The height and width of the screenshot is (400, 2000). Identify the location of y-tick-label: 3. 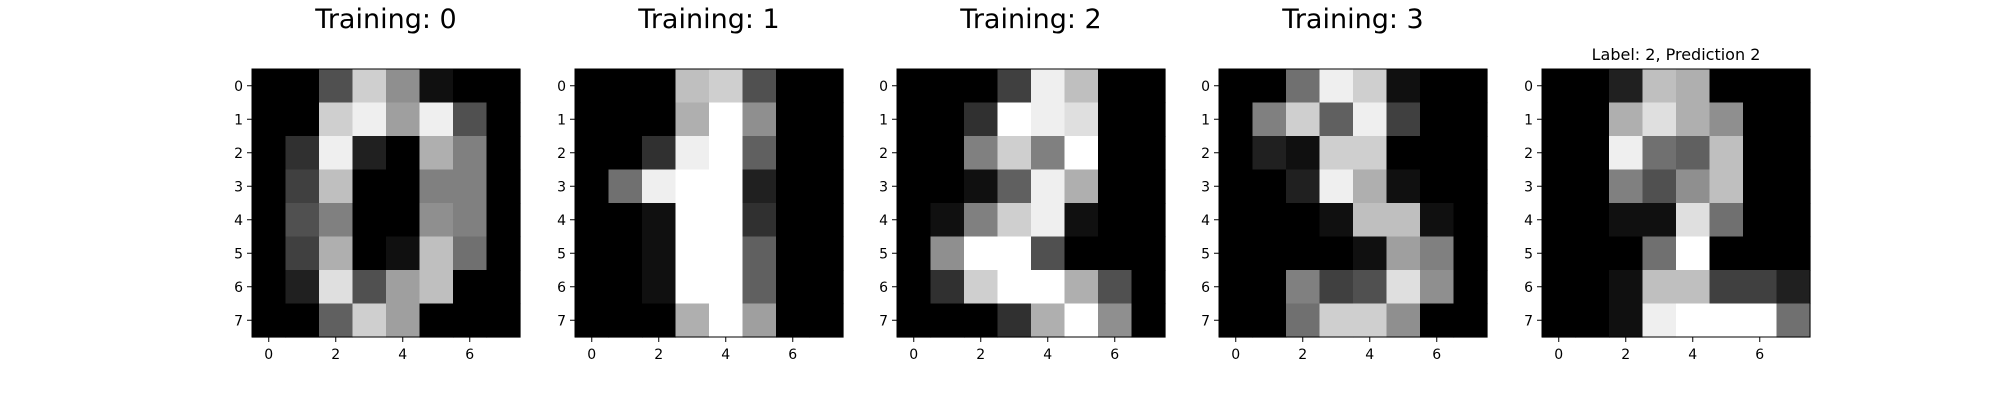
(883, 187).